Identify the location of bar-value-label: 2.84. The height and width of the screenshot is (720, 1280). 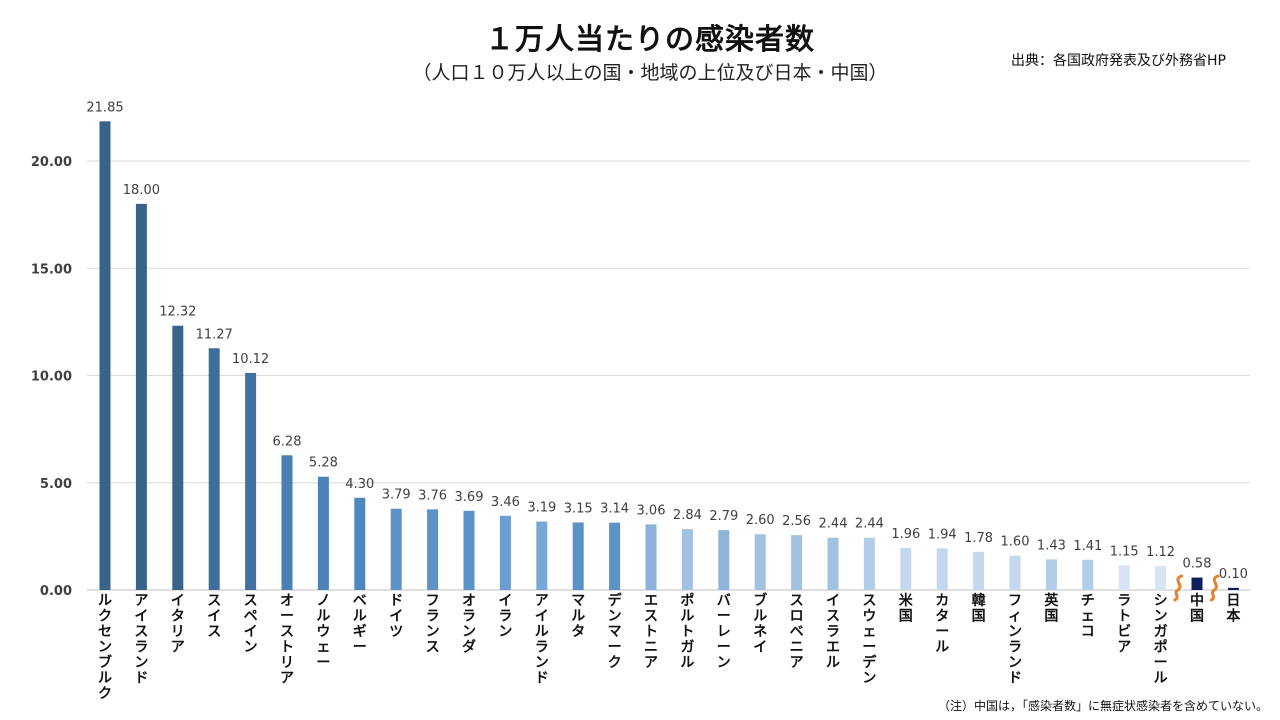
(687, 515).